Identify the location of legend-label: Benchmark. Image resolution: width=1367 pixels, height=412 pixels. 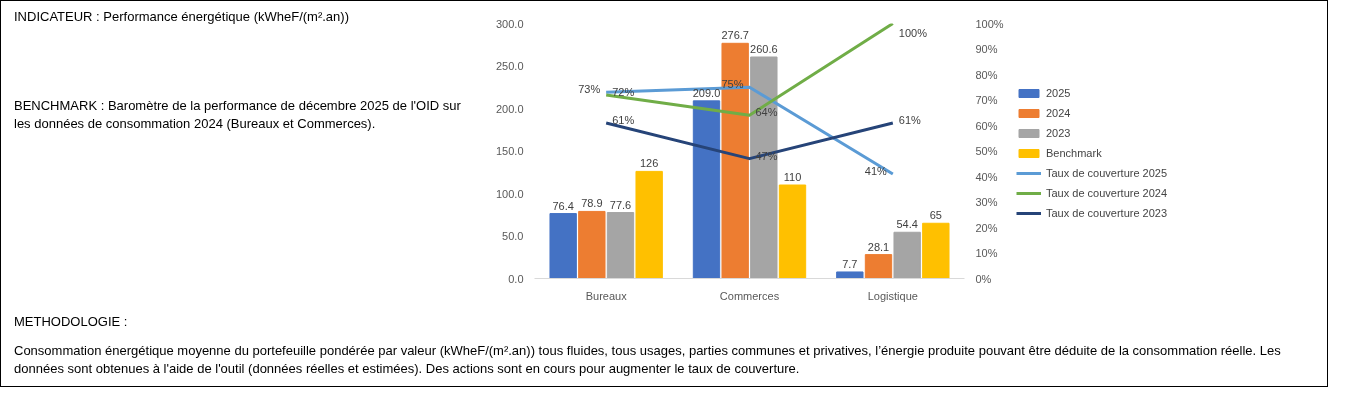
(1074, 152).